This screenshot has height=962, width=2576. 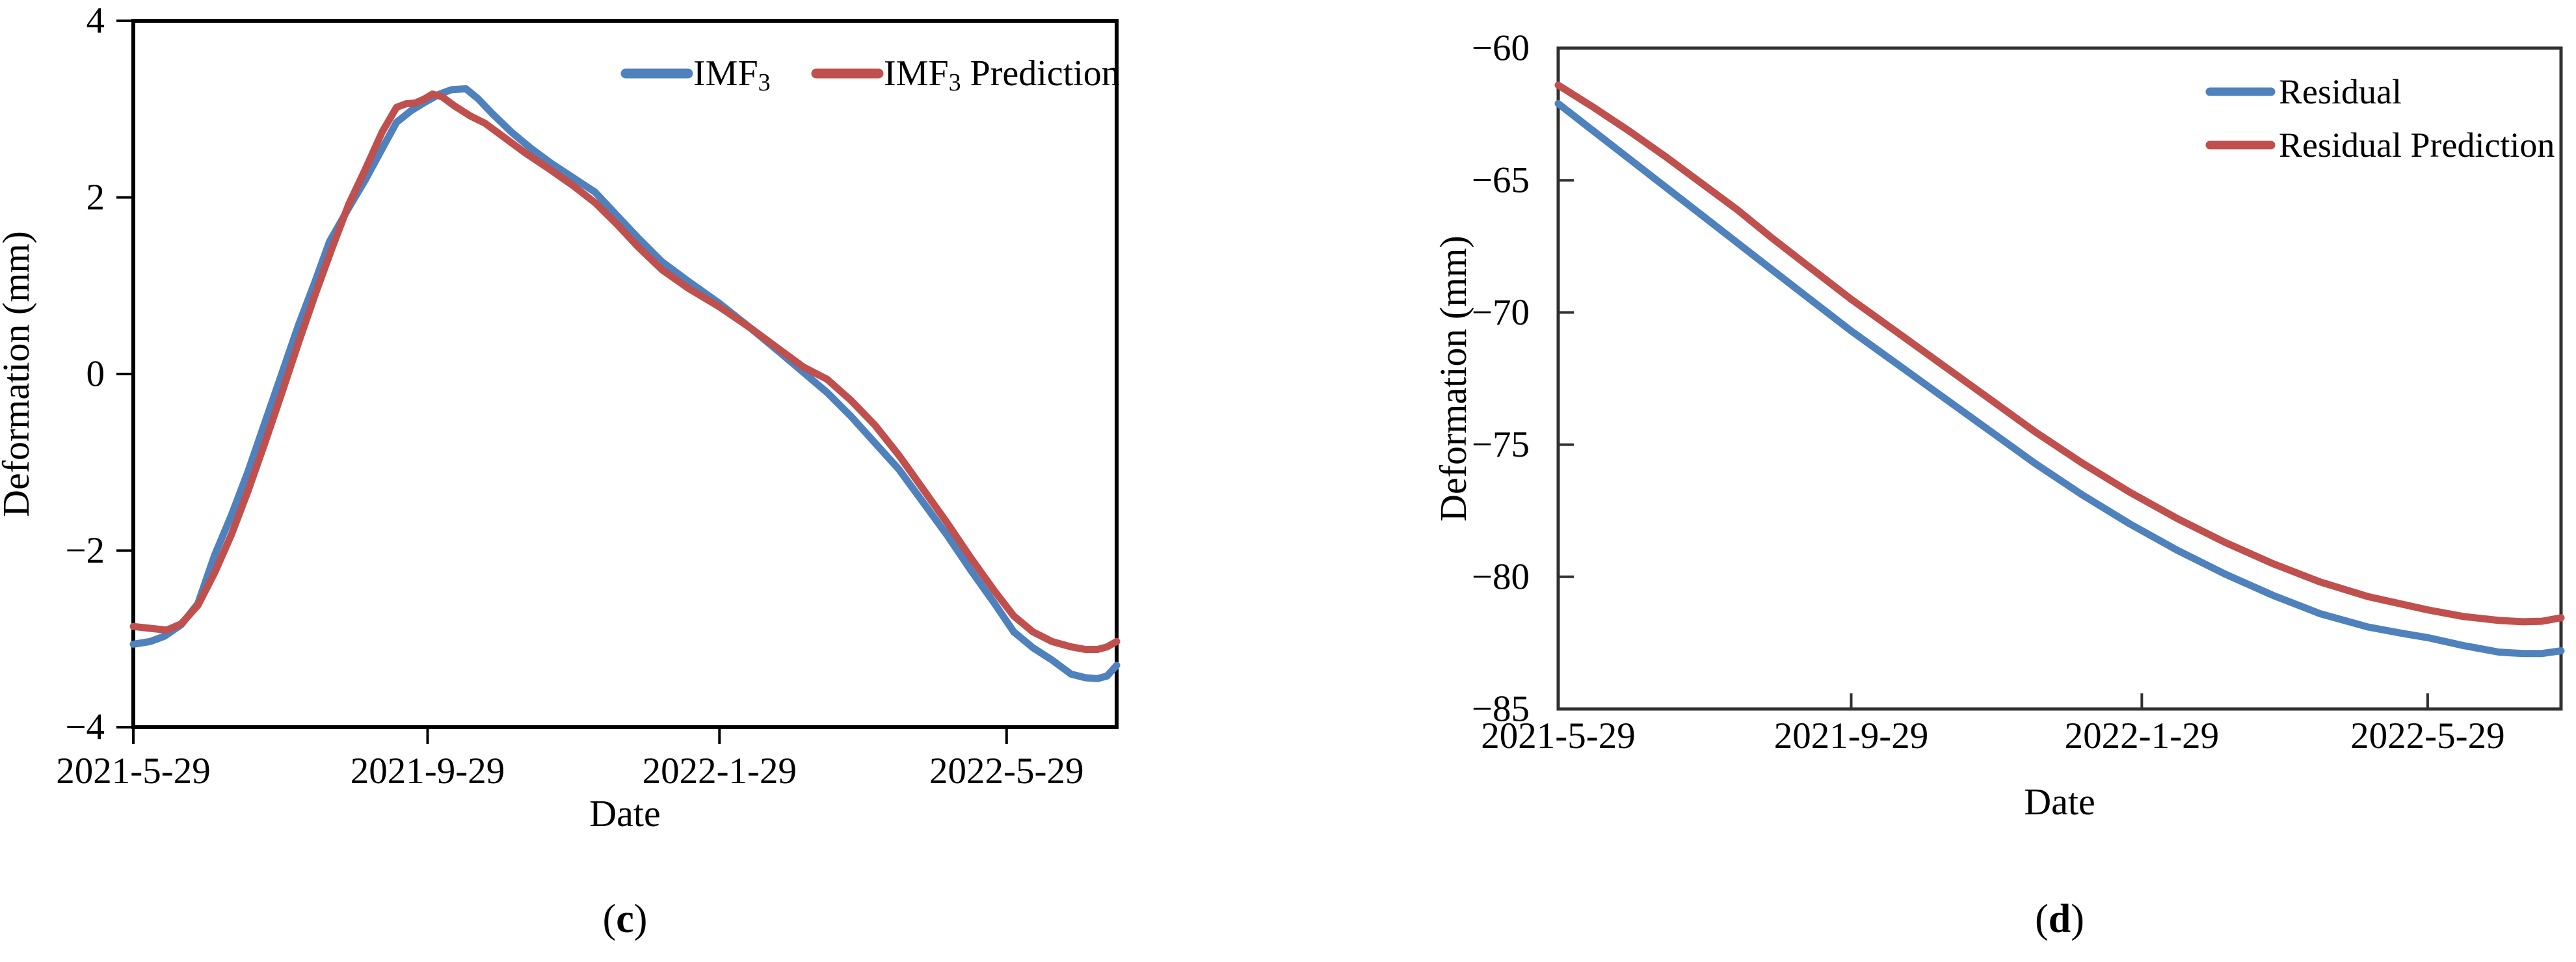 I want to click on residual-legend-label: Residual, so click(x=2340, y=91).